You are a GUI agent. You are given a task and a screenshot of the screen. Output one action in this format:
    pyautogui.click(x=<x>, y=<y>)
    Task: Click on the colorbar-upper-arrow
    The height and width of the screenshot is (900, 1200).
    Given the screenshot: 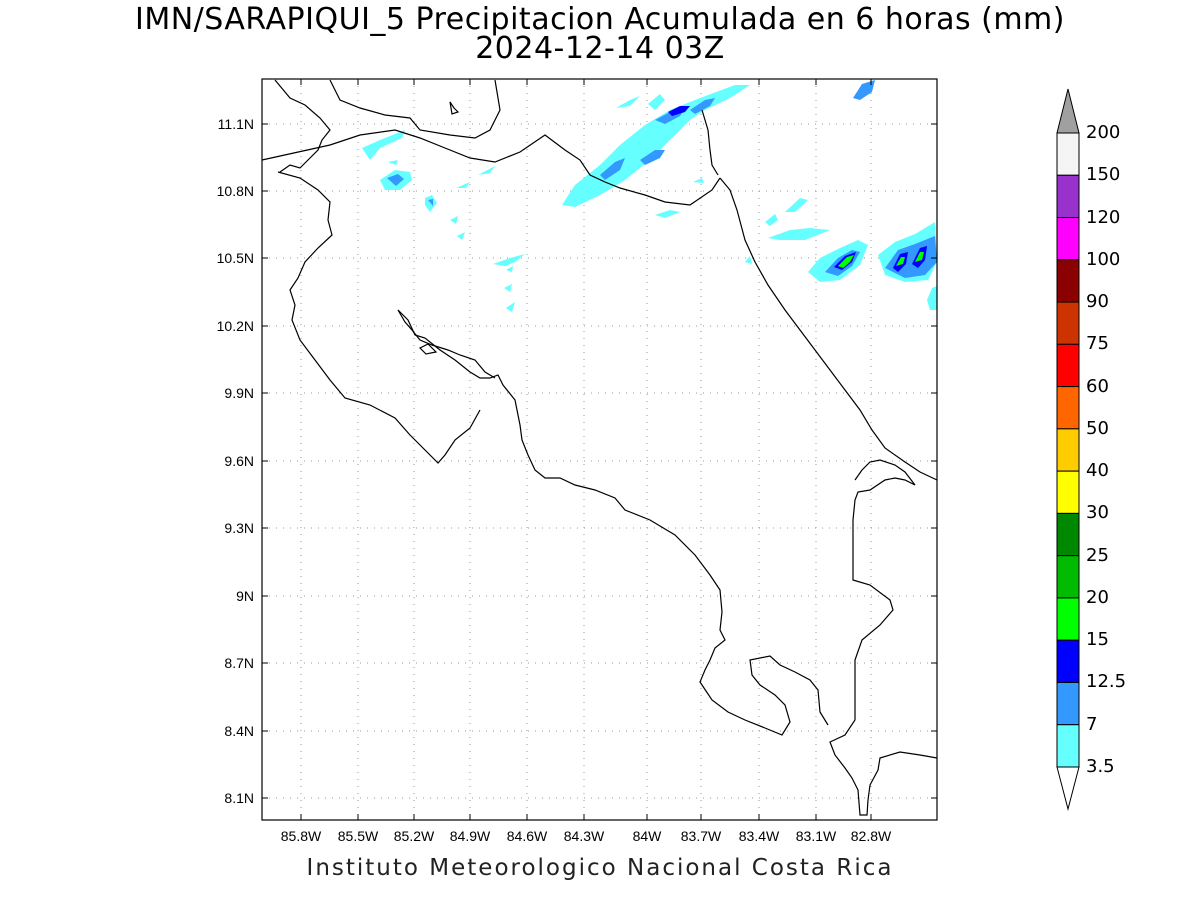 What is the action you would take?
    pyautogui.click(x=1068, y=111)
    